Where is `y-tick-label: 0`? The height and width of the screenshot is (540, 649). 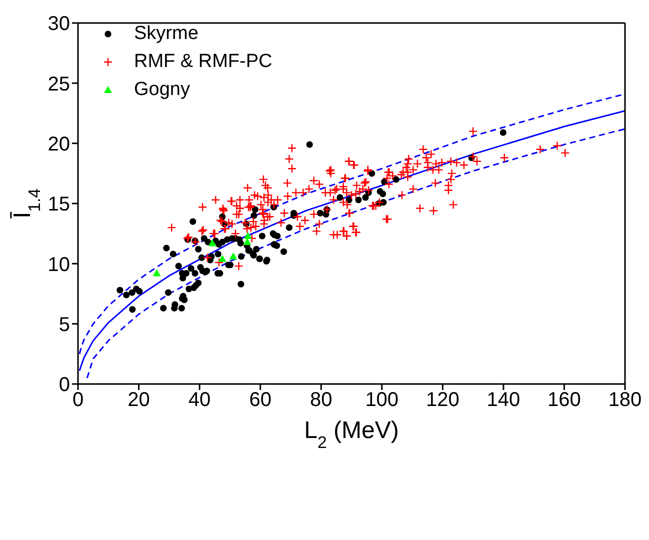 y-tick-label: 0 is located at coordinates (64, 385).